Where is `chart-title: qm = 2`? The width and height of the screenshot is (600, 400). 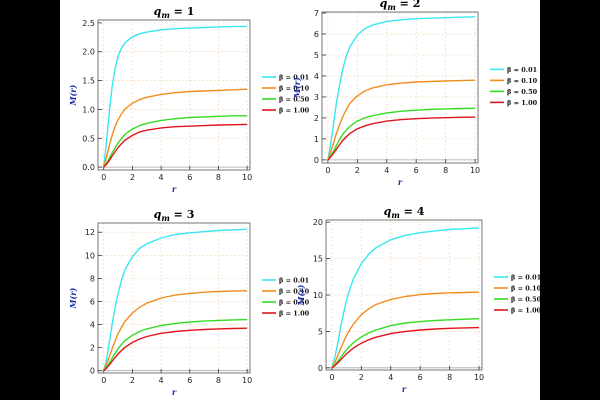
chart-title: qm = 2 is located at coordinates (400, 6).